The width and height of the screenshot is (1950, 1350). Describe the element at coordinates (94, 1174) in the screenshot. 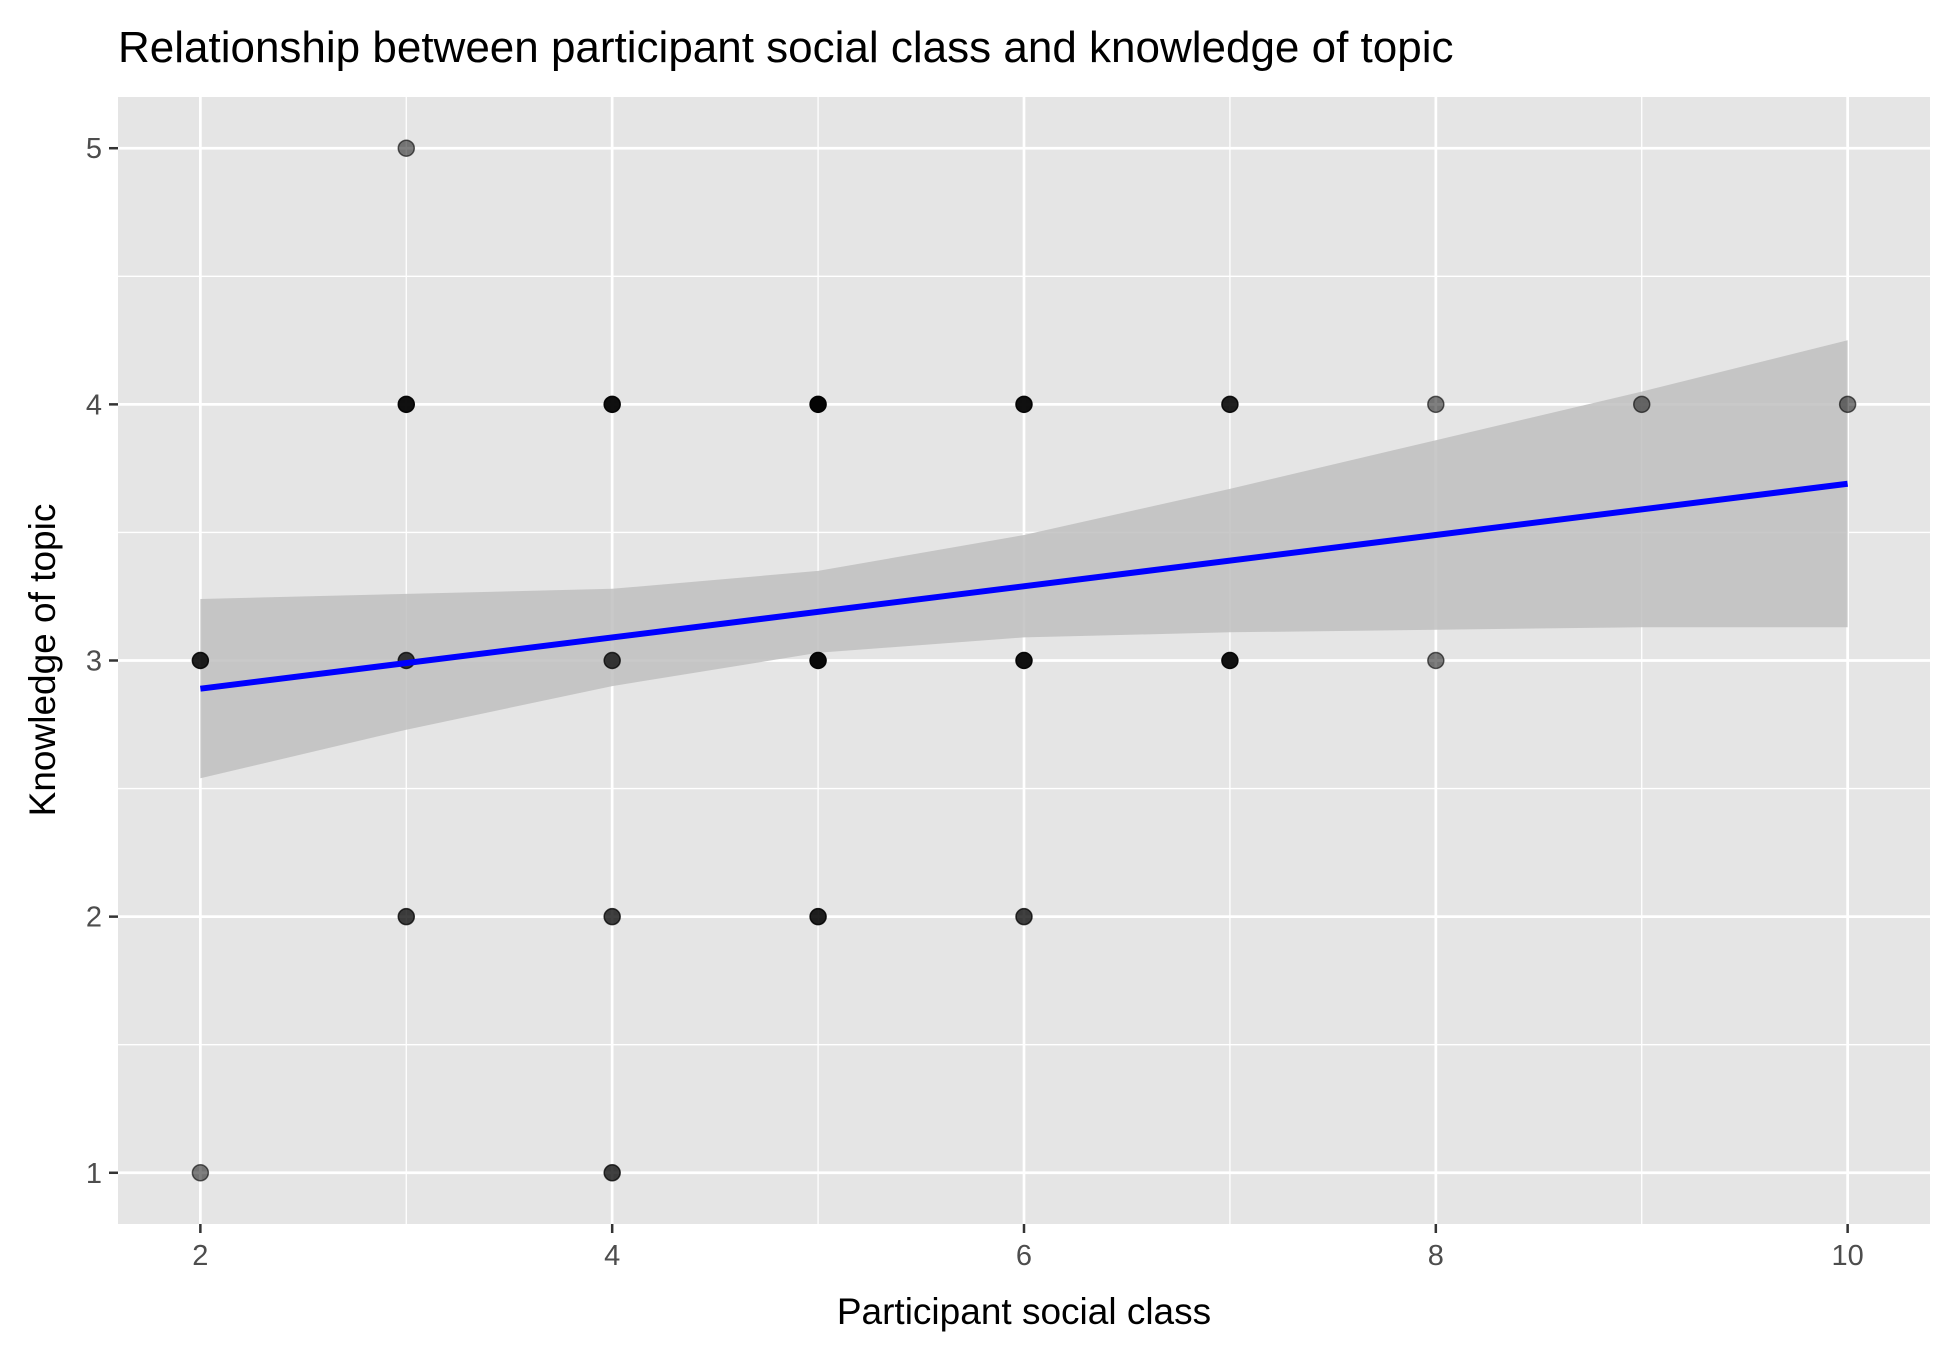

I see `y-tick-label: 1` at that location.